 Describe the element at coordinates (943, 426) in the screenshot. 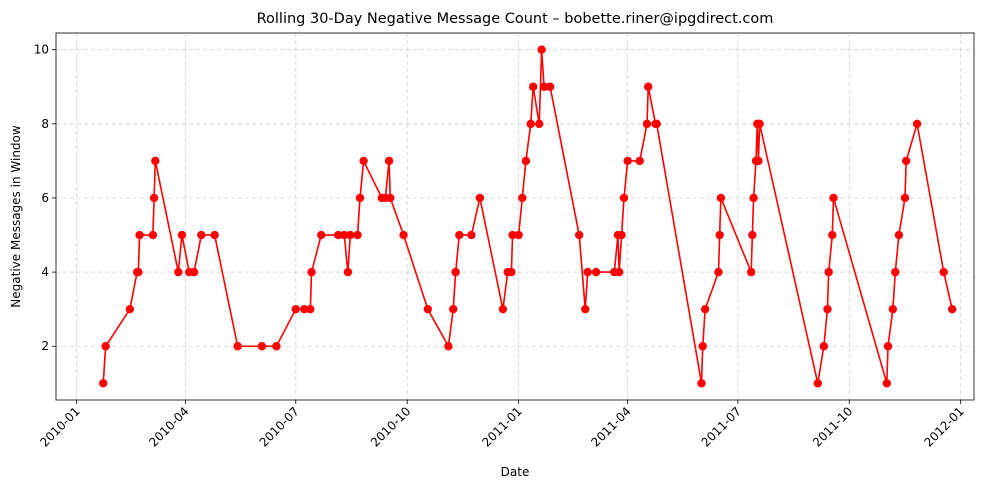

I see `x-tick-label: 2012-01` at that location.